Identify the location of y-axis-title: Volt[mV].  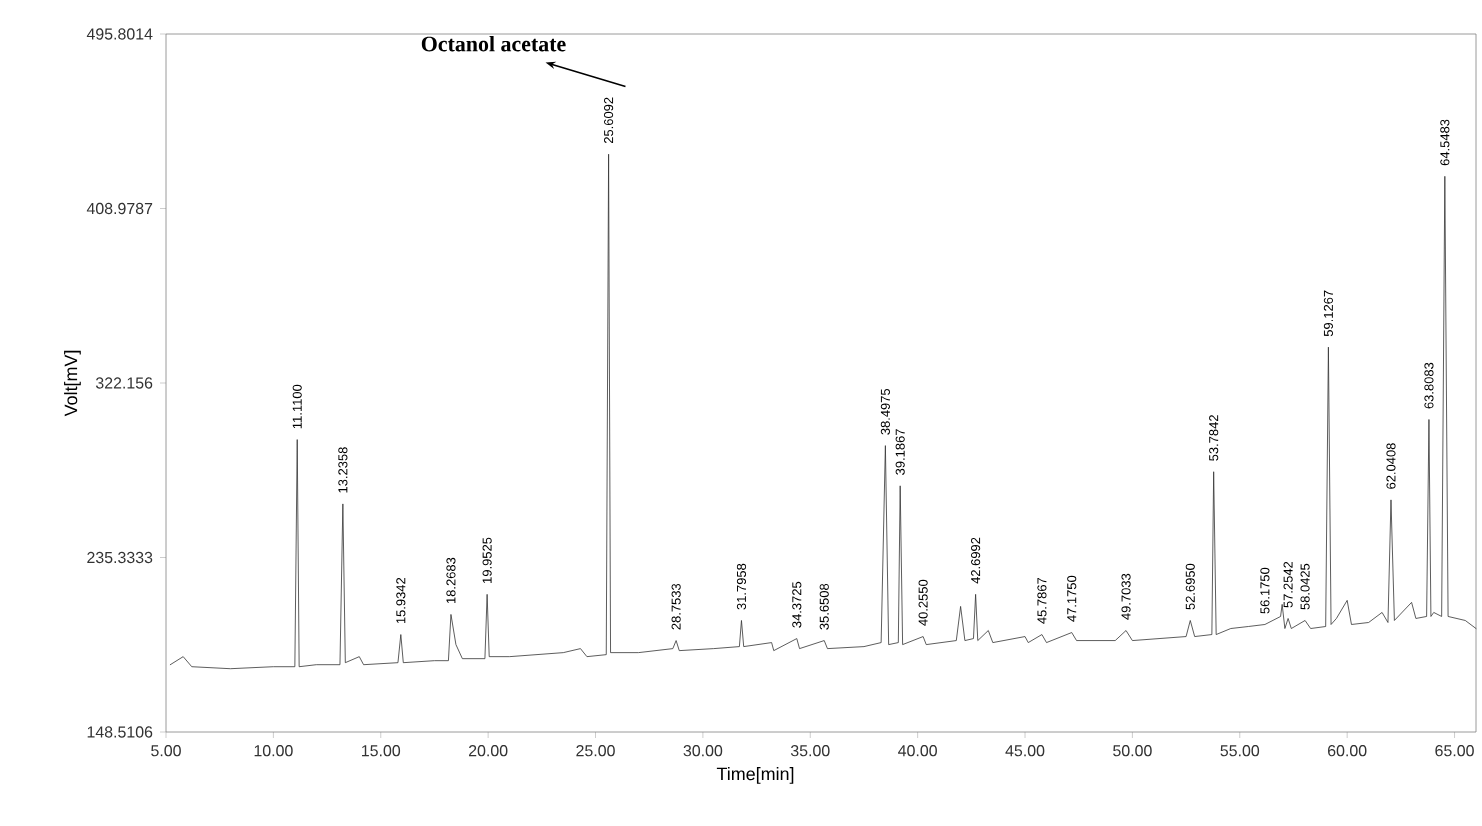
(72, 383).